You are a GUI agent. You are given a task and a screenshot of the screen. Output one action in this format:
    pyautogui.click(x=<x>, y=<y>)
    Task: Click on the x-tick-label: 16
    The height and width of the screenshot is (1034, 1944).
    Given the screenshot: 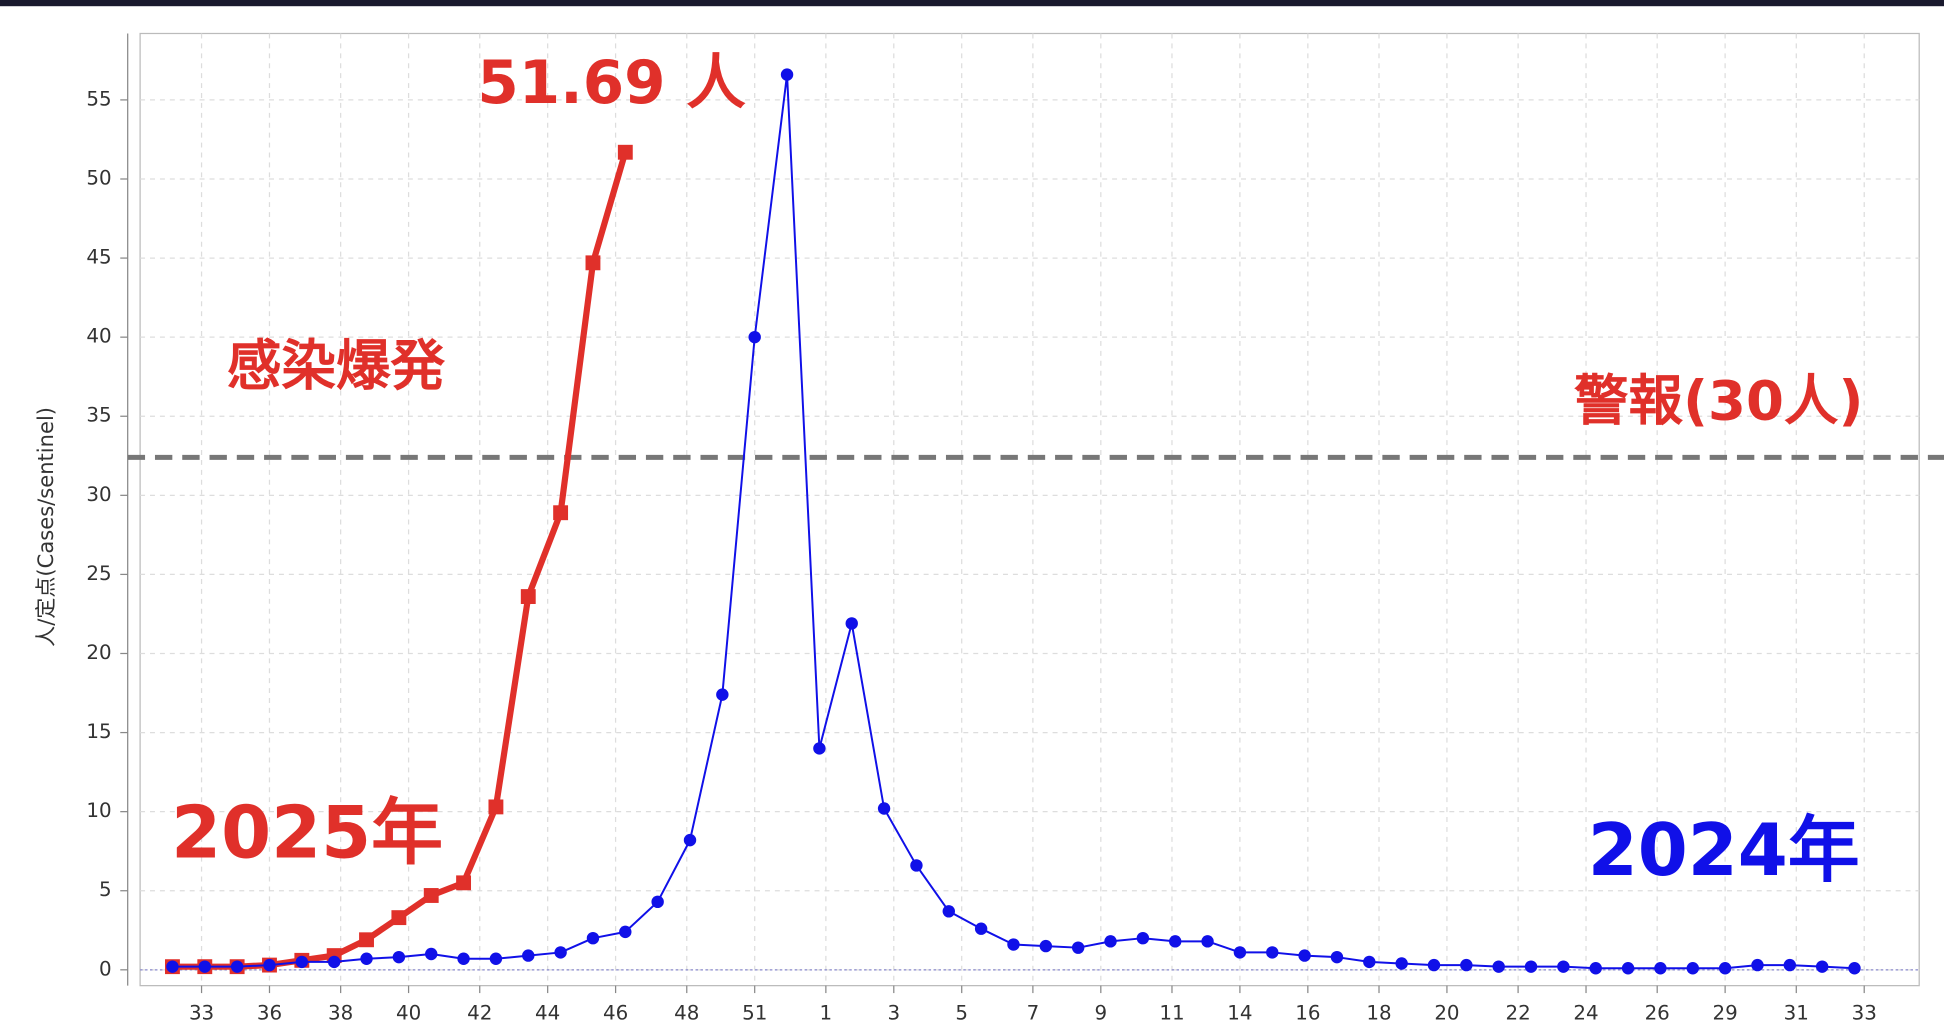 What is the action you would take?
    pyautogui.click(x=1307, y=1013)
    